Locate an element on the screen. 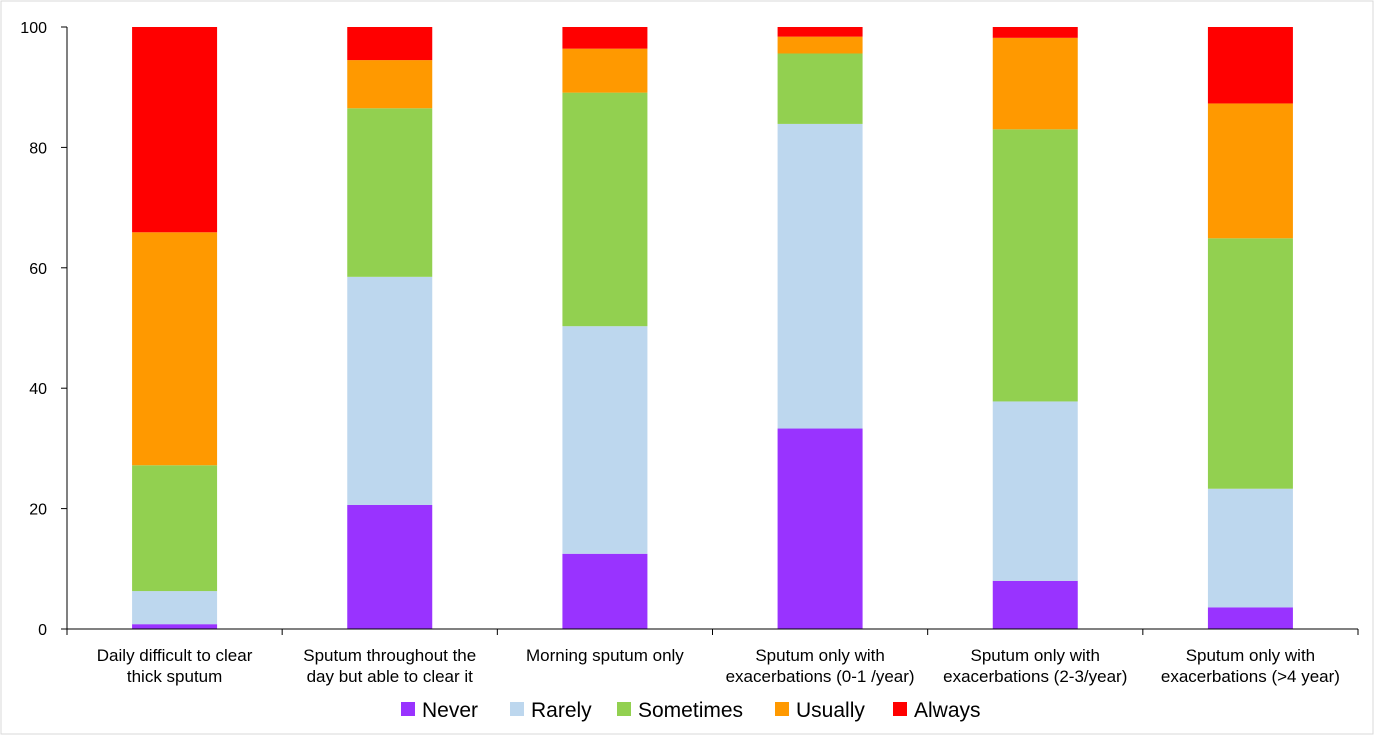  y-tick-label-100: 100 is located at coordinates (33, 28).